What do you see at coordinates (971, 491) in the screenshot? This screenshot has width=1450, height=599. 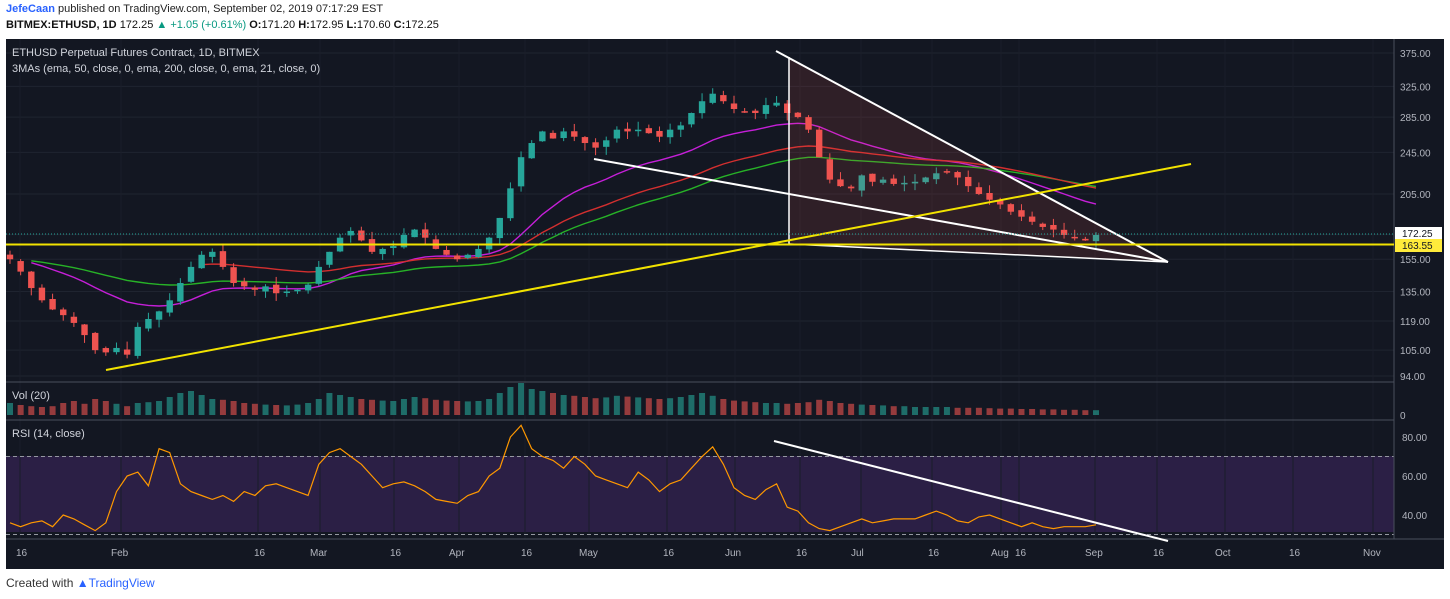 I see `rsi-trend-line` at bounding box center [971, 491].